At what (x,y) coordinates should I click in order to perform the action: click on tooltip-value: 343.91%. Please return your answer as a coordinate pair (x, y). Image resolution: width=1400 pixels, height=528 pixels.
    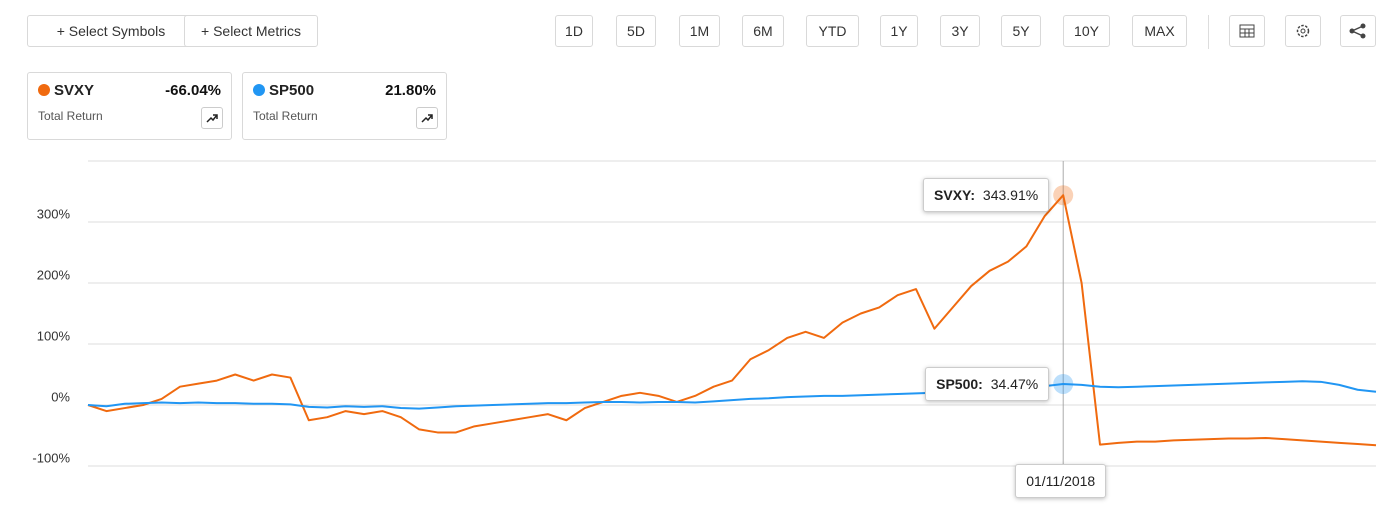
    Looking at the image, I should click on (1009, 195).